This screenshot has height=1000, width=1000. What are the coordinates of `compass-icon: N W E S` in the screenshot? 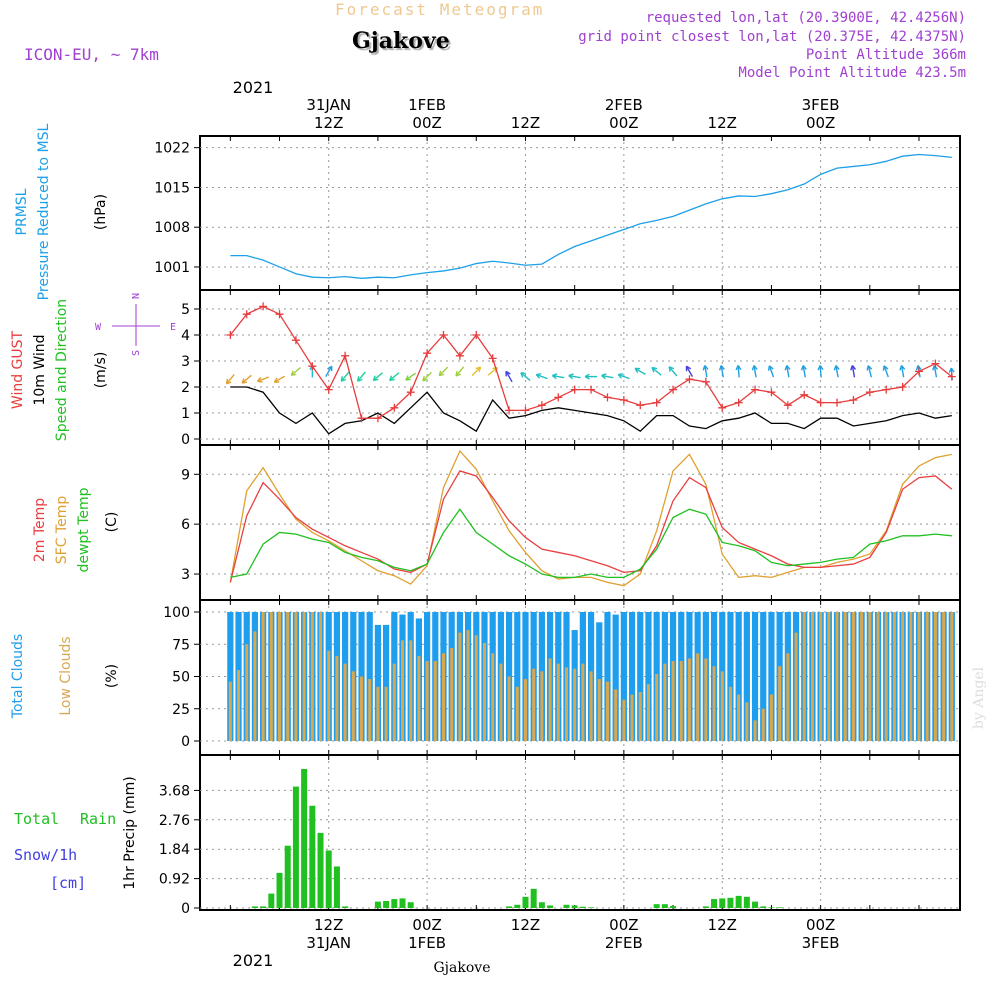 It's located at (135, 324).